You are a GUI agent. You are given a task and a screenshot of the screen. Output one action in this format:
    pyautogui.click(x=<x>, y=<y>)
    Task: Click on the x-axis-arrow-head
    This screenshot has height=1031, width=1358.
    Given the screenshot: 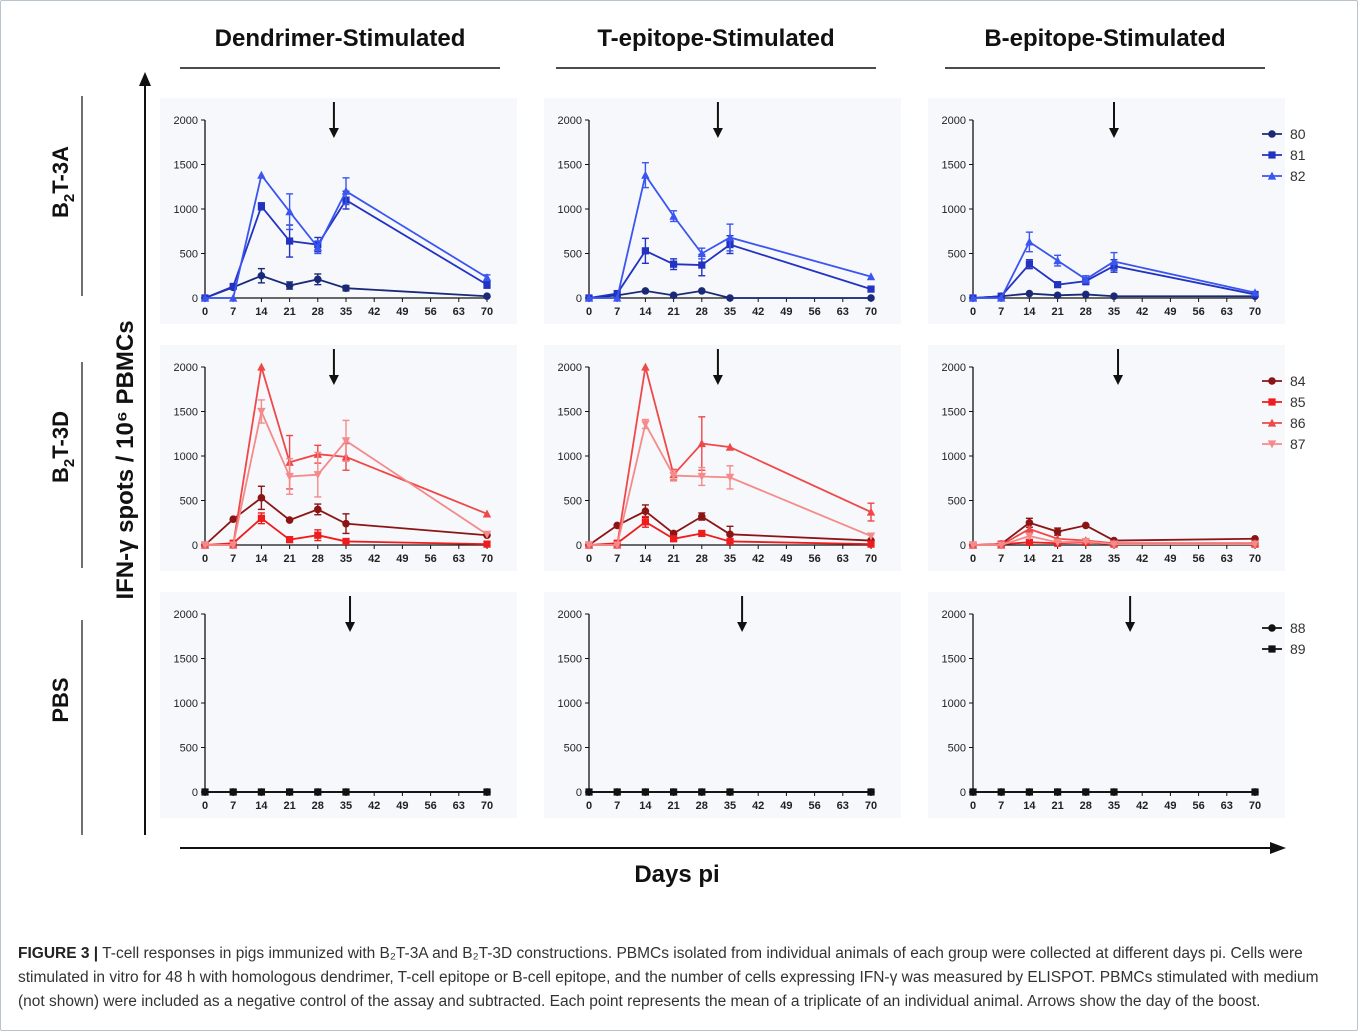 What is the action you would take?
    pyautogui.click(x=1278, y=848)
    